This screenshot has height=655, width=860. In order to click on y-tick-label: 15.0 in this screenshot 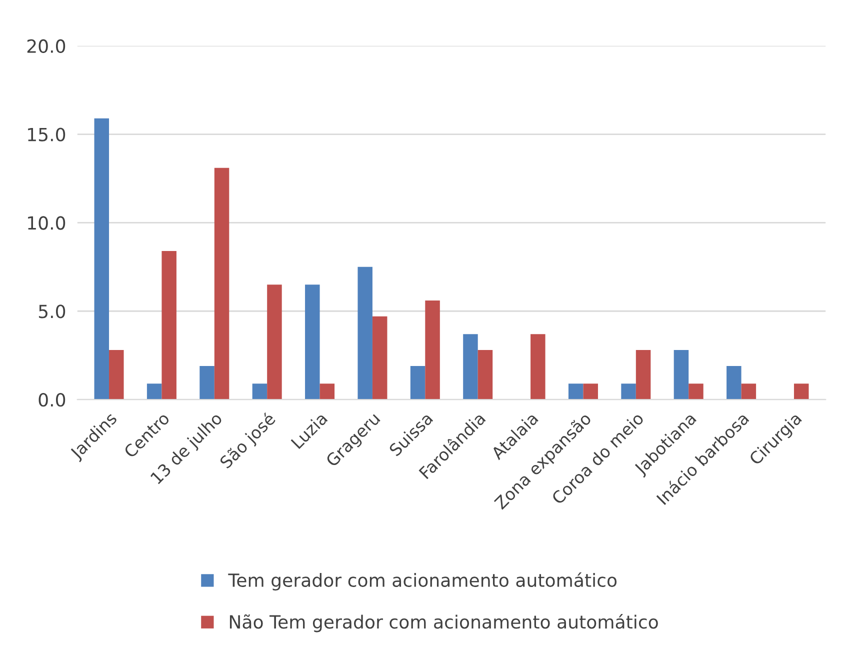, I will do `click(47, 135)`.